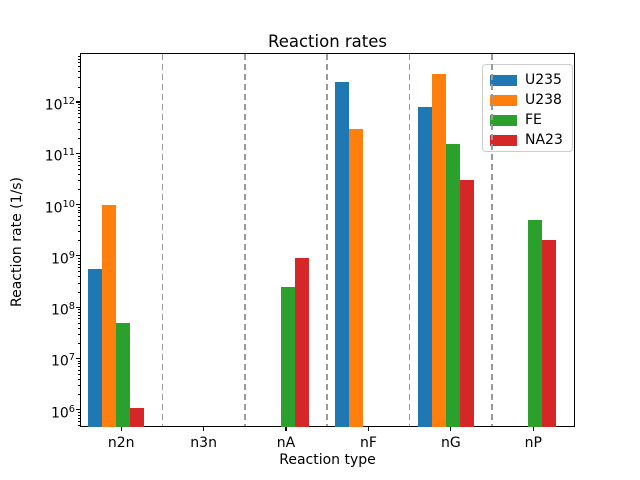 This screenshot has width=640, height=480. What do you see at coordinates (302, 342) in the screenshot?
I see `bar-na23-nA` at bounding box center [302, 342].